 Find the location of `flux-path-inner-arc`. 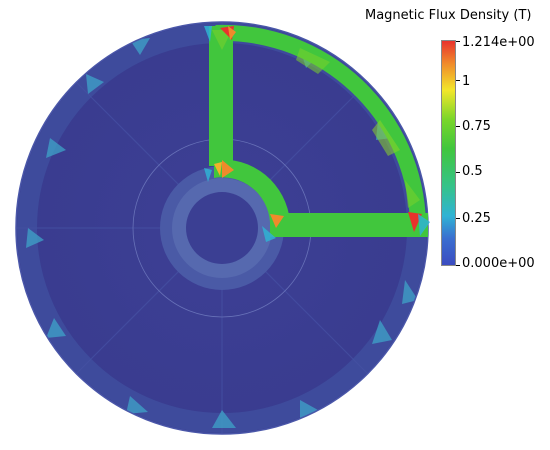

flux-path-inner-arc is located at coordinates (252, 190).